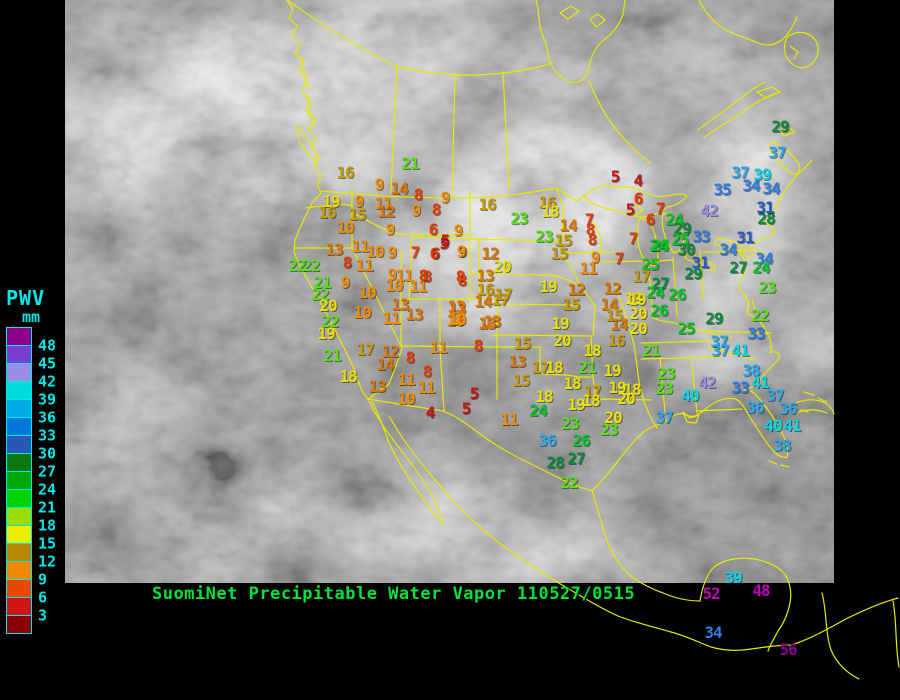  I want to click on legend-label: 6, so click(43, 597).